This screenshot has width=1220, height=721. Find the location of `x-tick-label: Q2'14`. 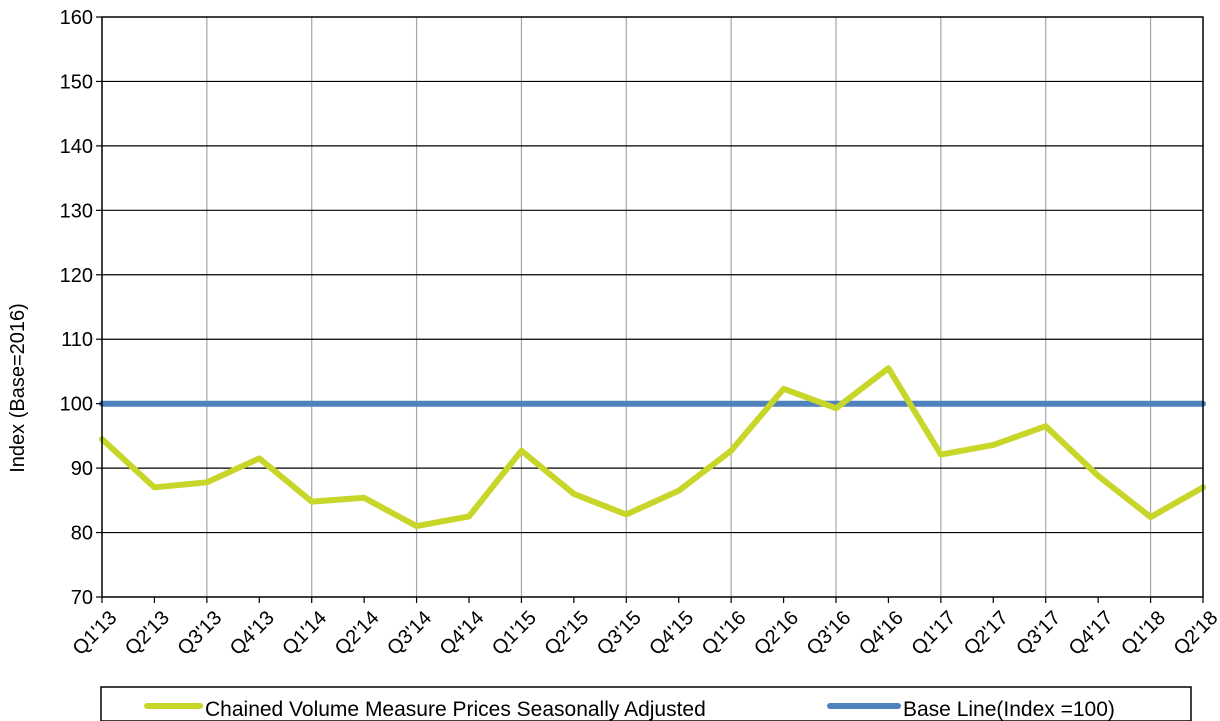

x-tick-label: Q2'14 is located at coordinates (357, 633).